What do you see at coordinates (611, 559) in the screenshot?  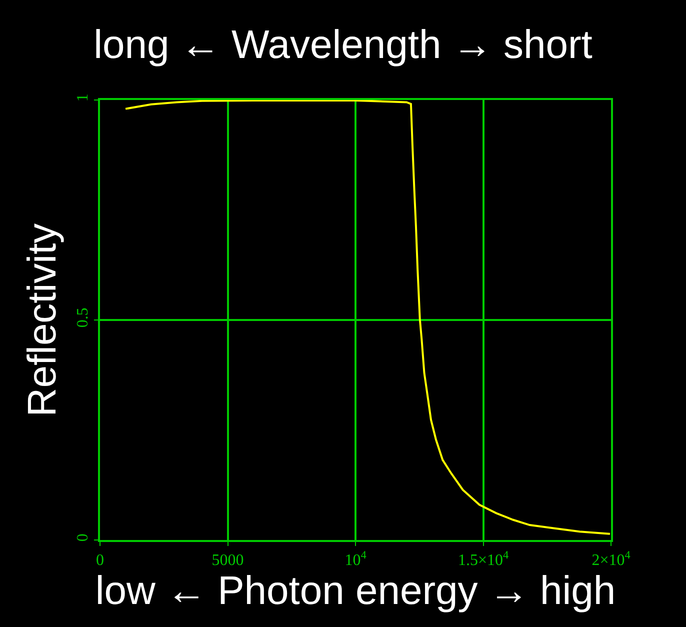 I see `x-tick-label: 2×10$^{4}$` at bounding box center [611, 559].